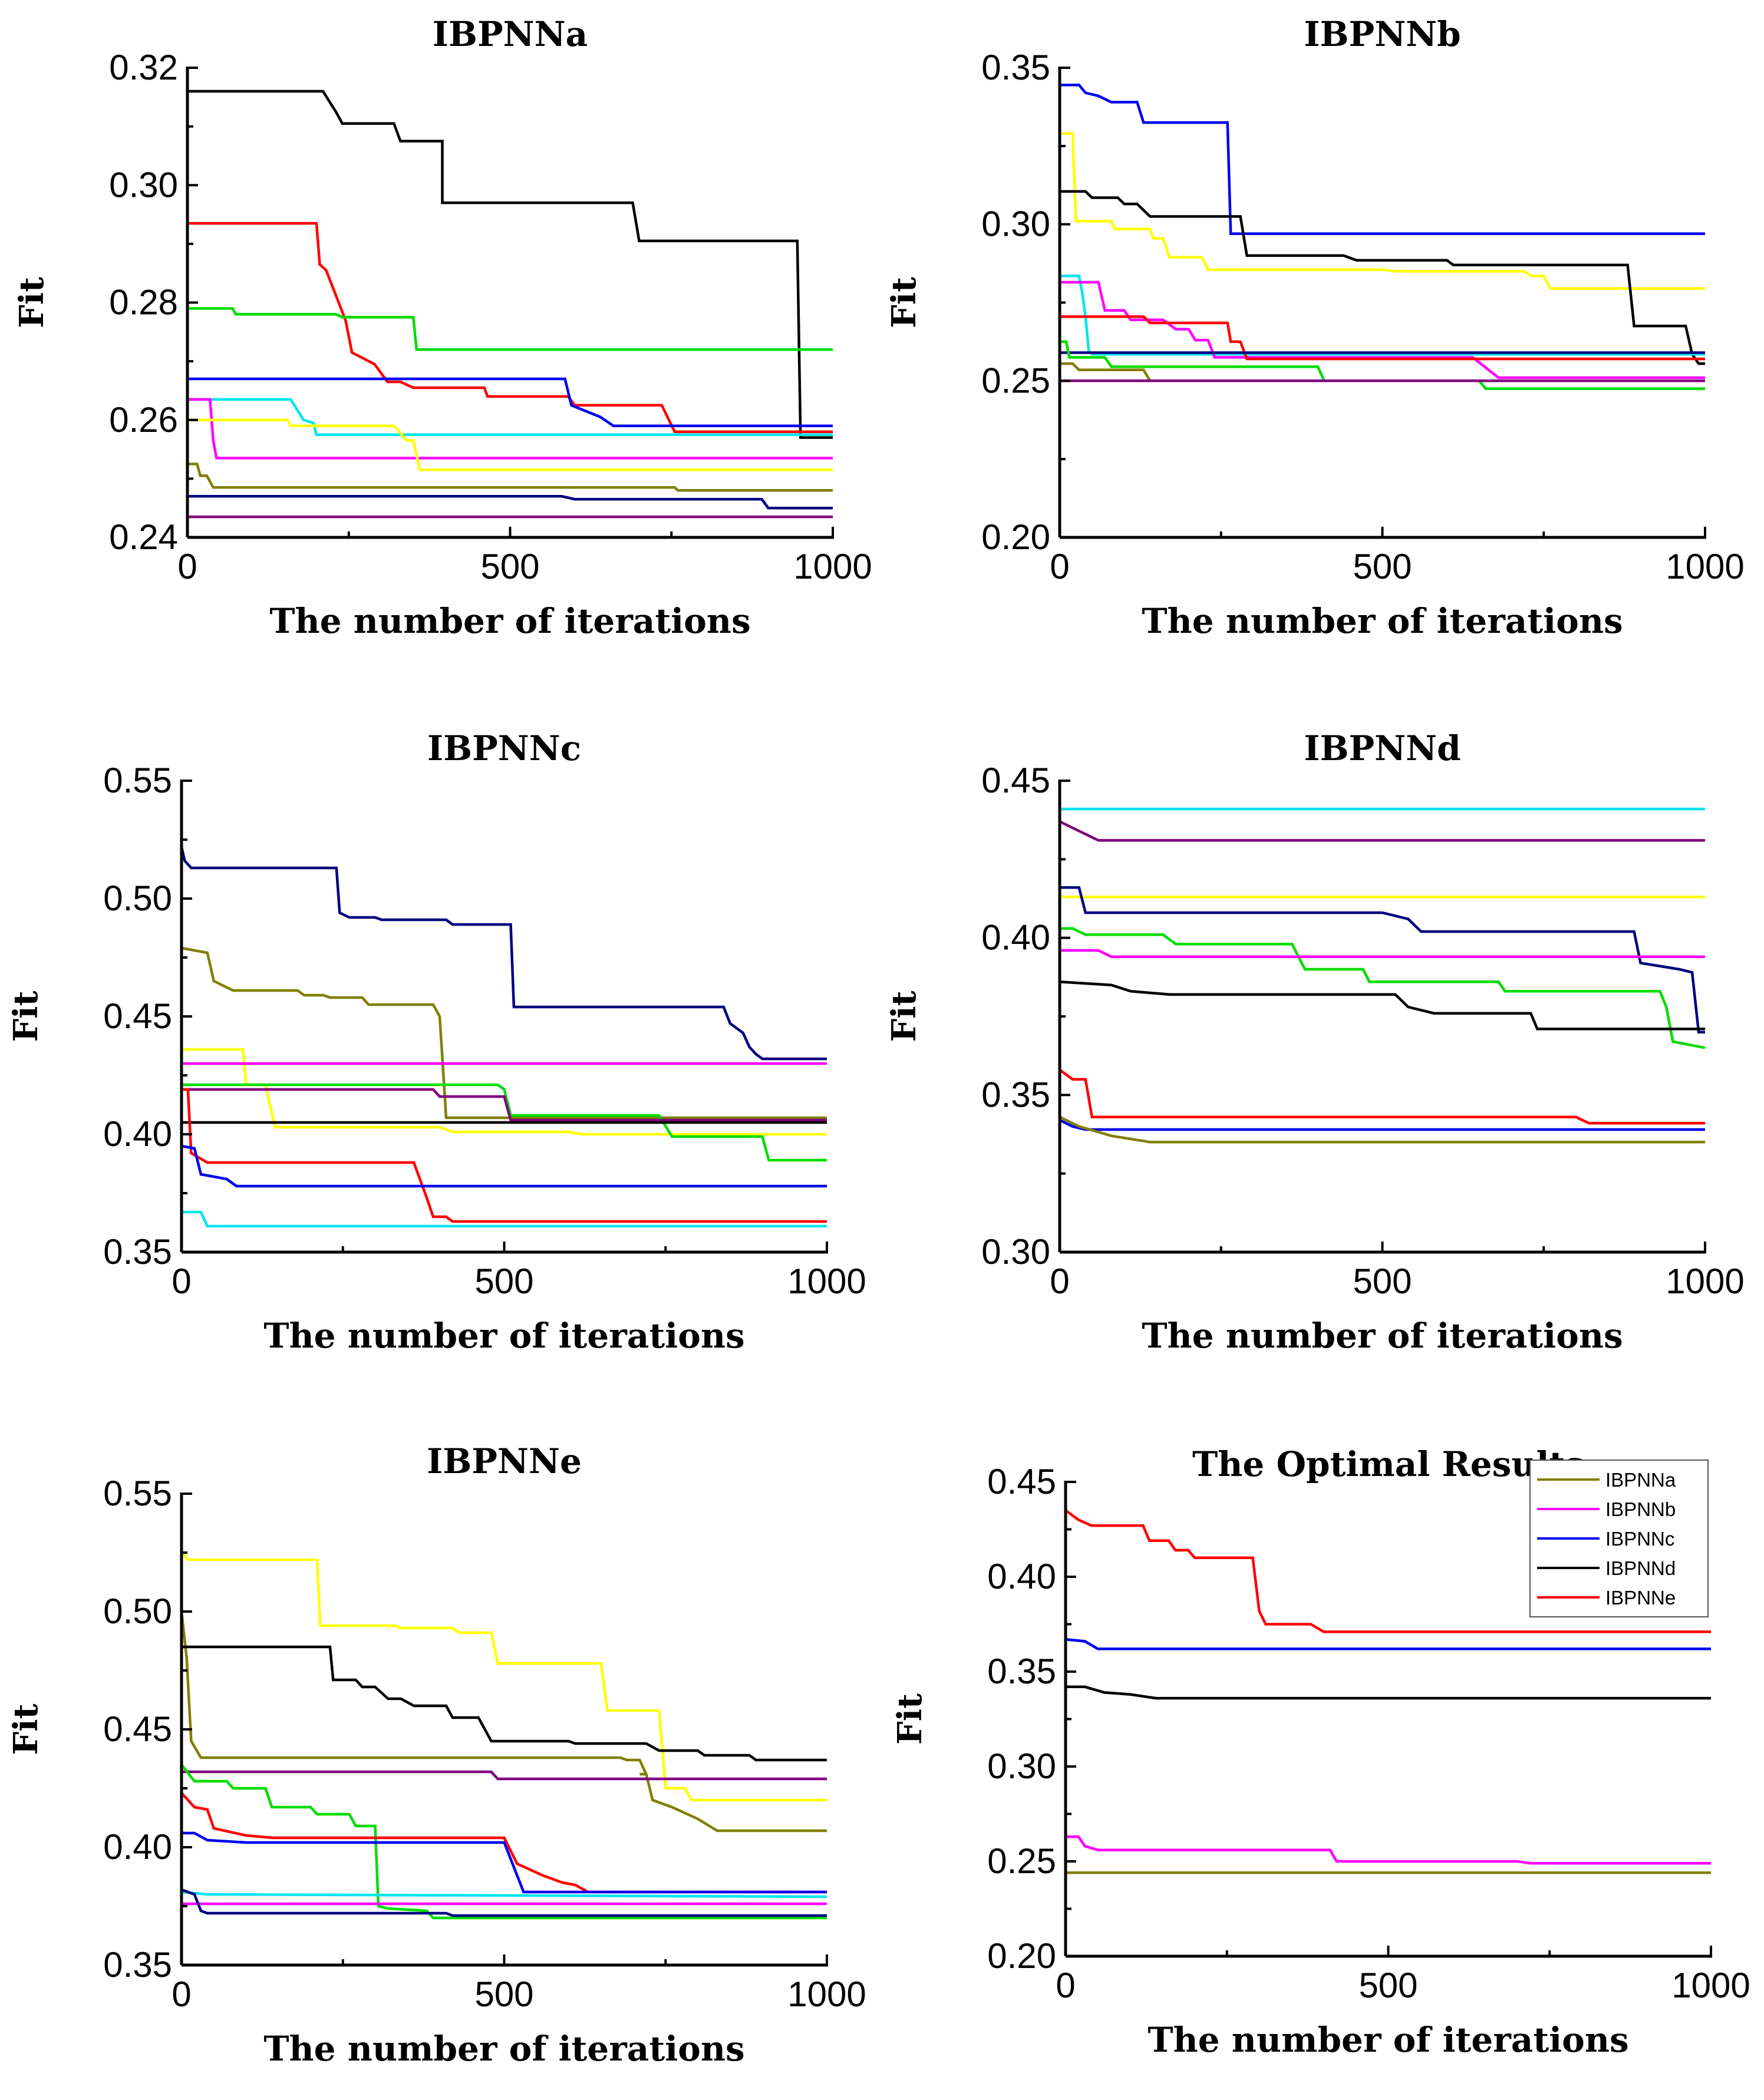 The image size is (1764, 2100). What do you see at coordinates (1640, 1480) in the screenshot?
I see `legend-label: IBPNNa` at bounding box center [1640, 1480].